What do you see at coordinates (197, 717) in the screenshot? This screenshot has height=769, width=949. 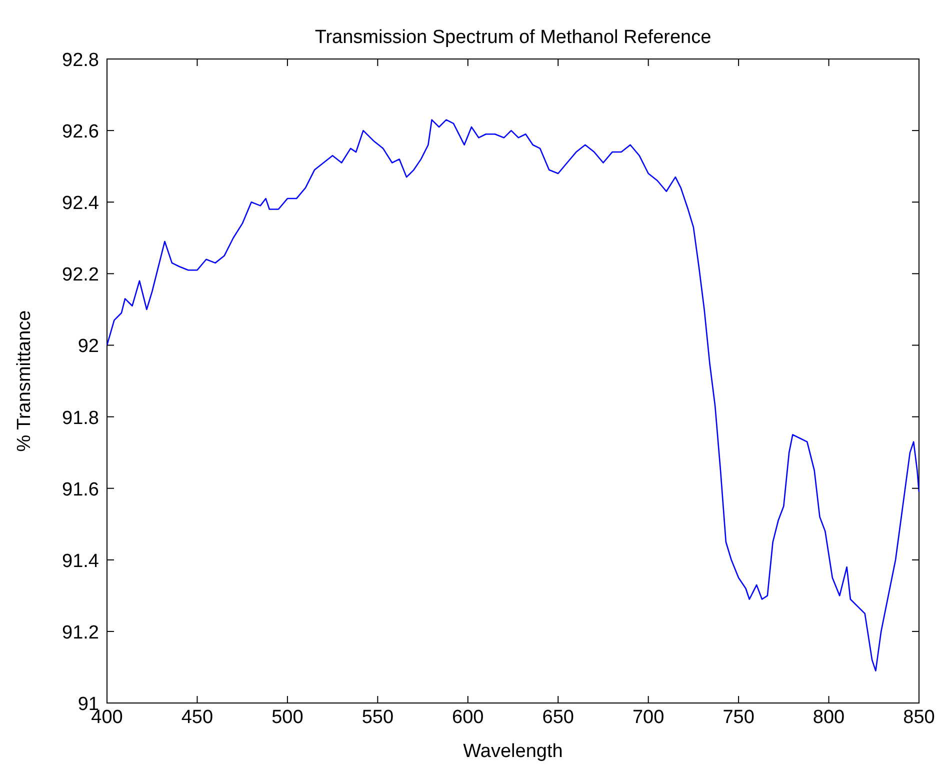 I see `x-tick-label: 450` at bounding box center [197, 717].